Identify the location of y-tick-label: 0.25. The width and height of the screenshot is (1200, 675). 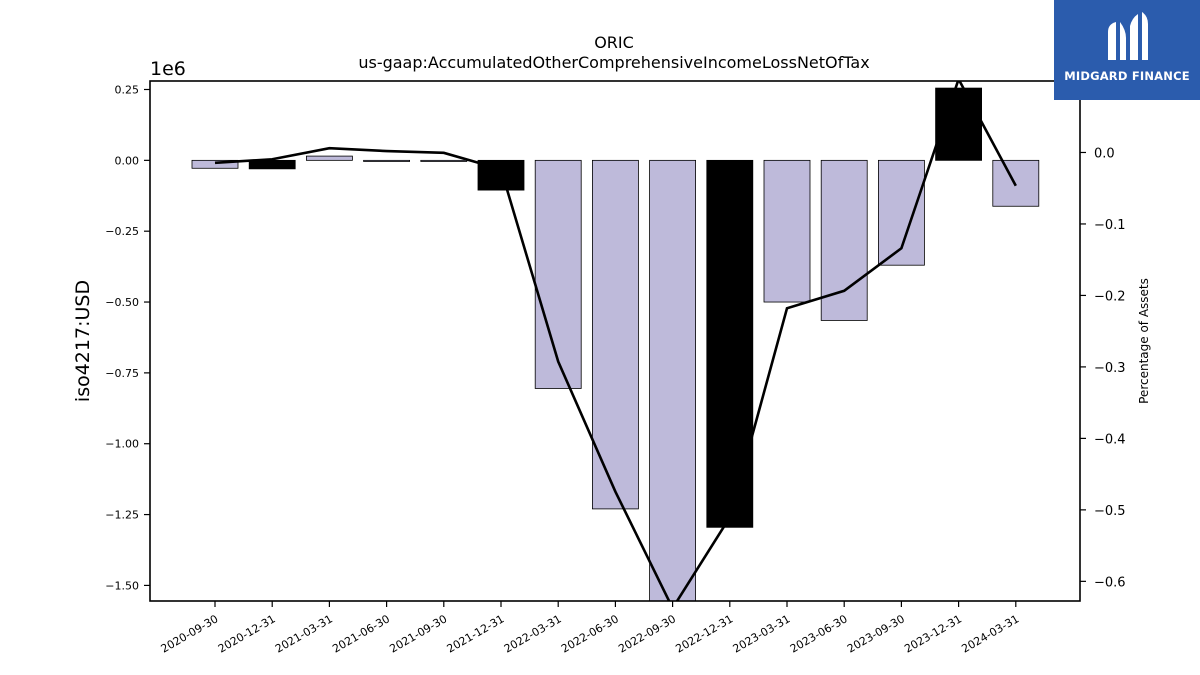
(127, 90).